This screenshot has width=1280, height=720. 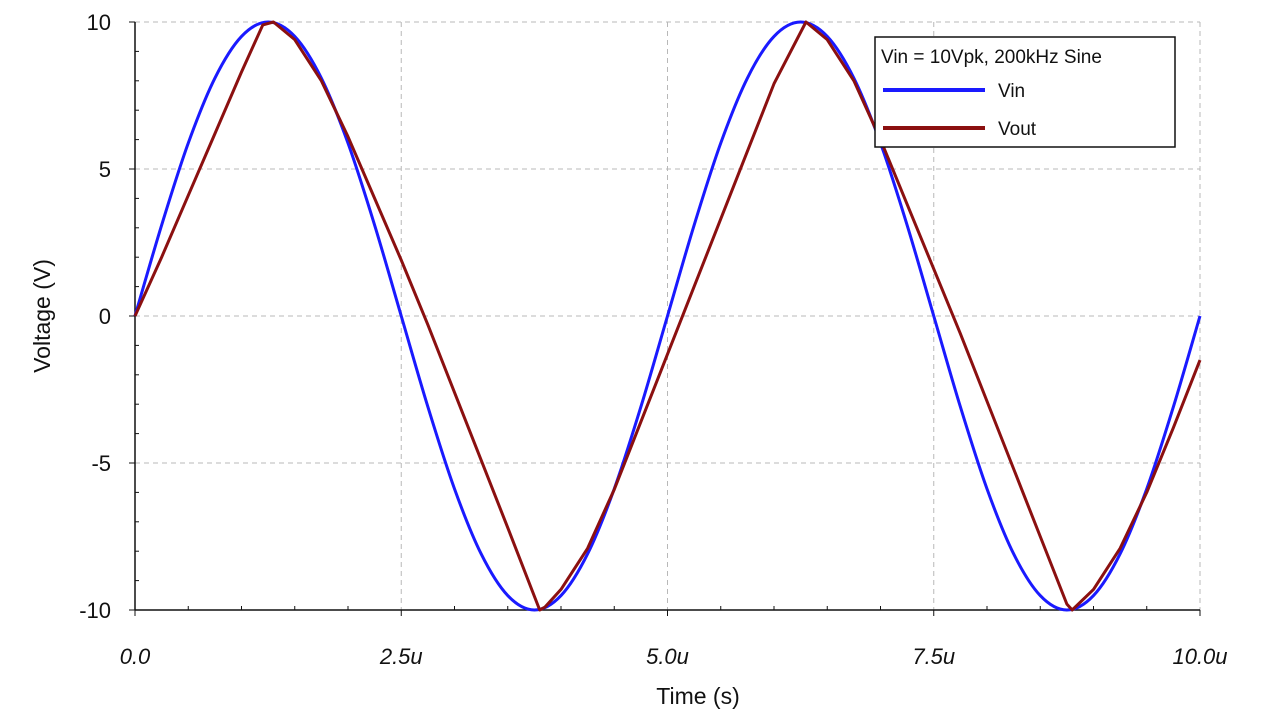 I want to click on y-tick-label: -5, so click(x=101, y=463).